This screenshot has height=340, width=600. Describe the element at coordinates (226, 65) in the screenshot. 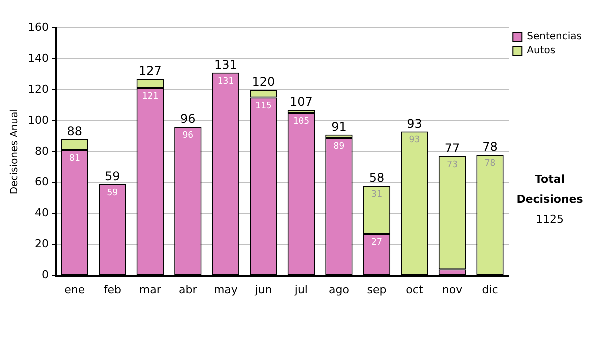

I see `total-label: 131` at that location.